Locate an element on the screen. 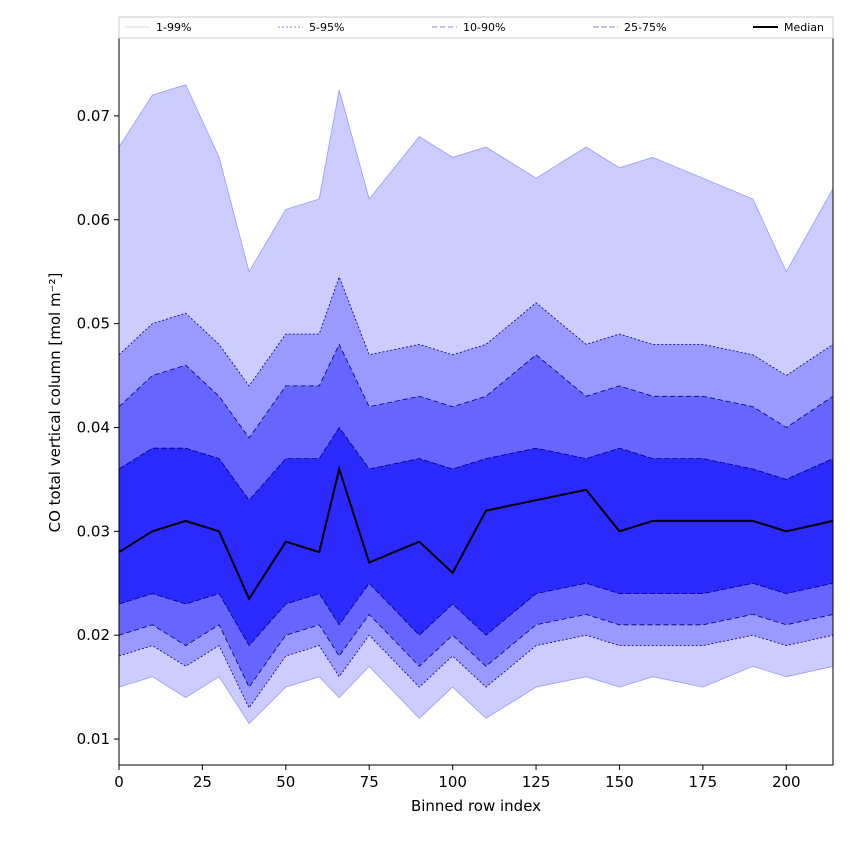 The image size is (850, 850). legend-label: 10-90% is located at coordinates (484, 27).